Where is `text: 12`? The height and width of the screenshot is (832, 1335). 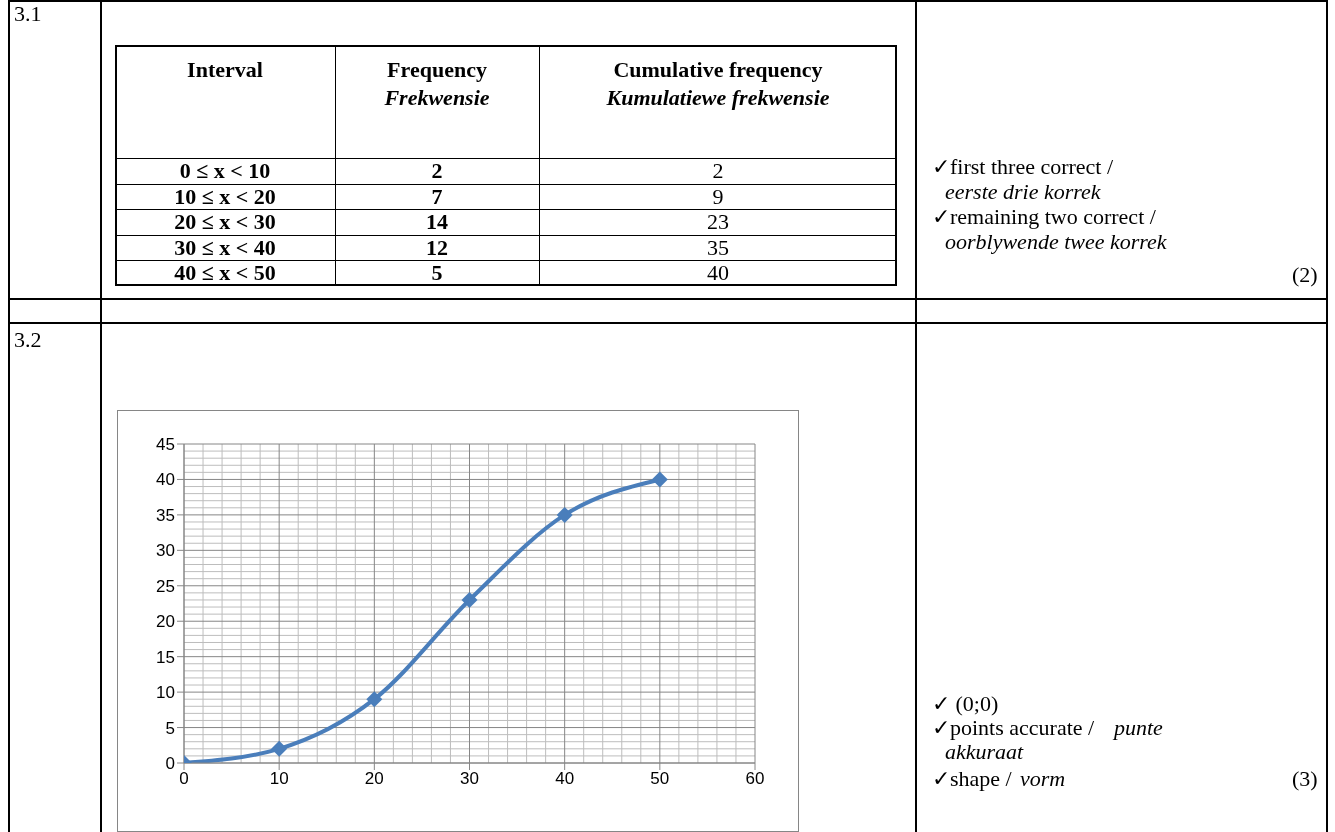 text: 12 is located at coordinates (437, 247).